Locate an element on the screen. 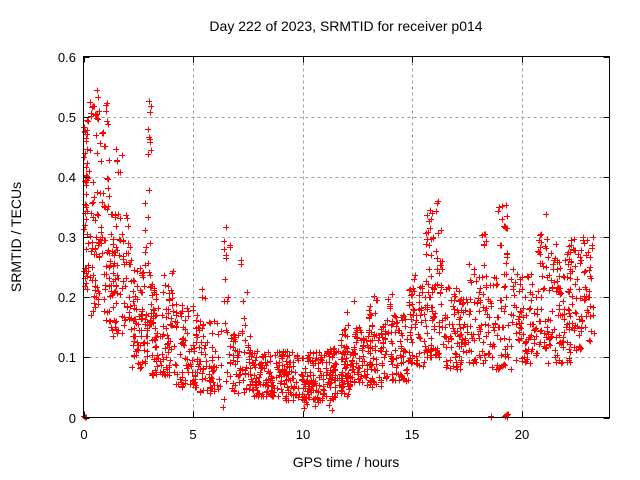 This screenshot has width=640, height=480. y-tick-label: 0.3 is located at coordinates (67, 237).